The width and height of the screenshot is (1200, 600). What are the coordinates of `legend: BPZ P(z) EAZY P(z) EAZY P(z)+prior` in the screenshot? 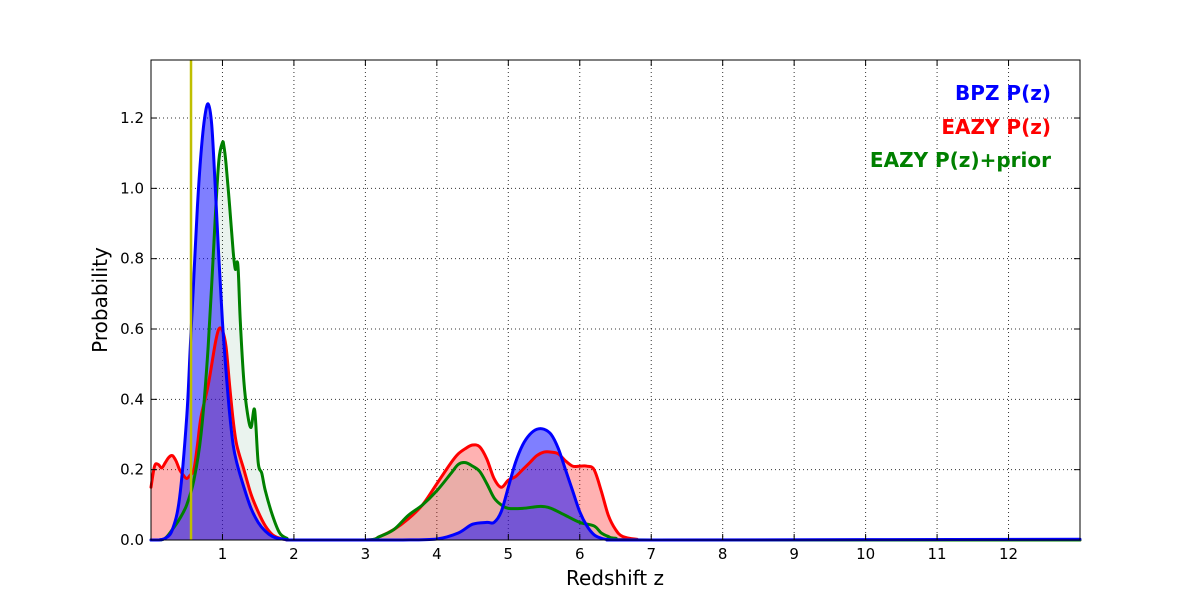 It's located at (960, 126).